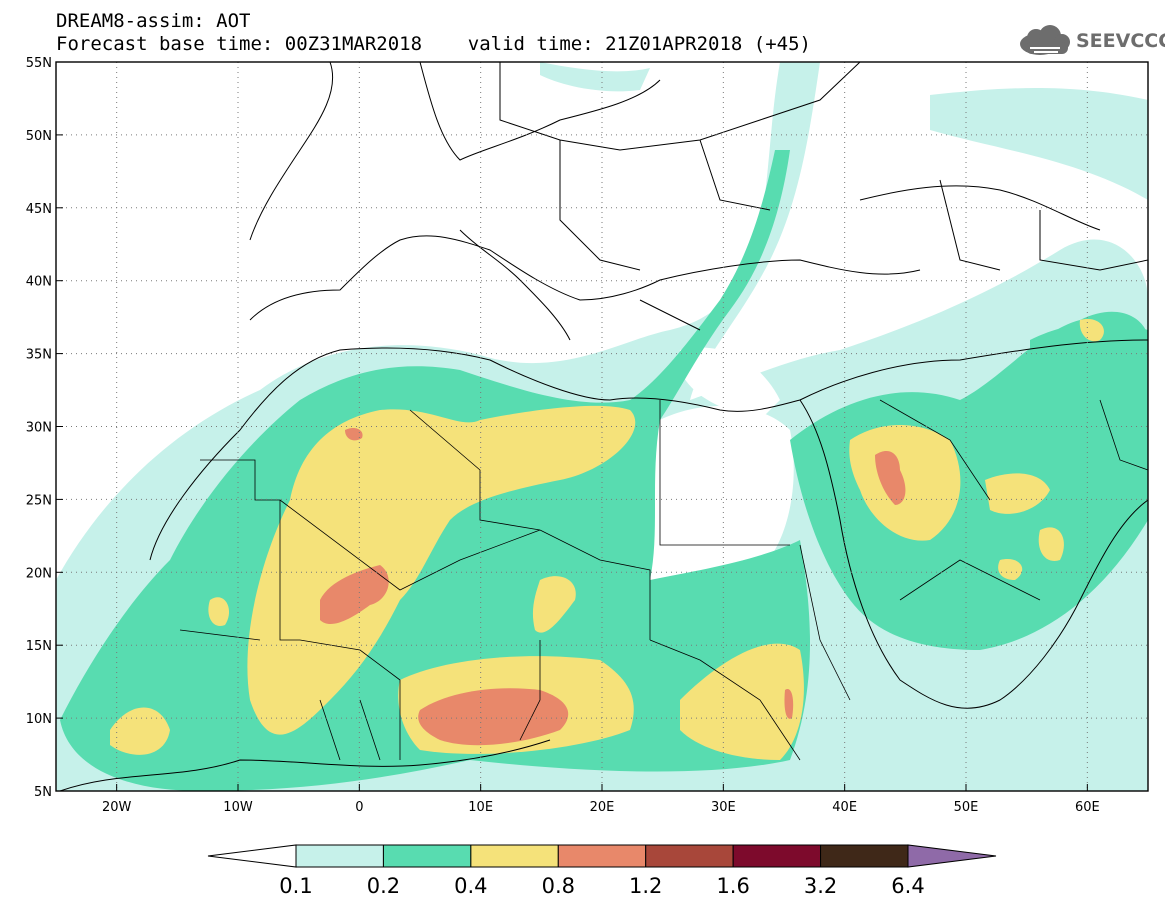 The image size is (1165, 905). What do you see at coordinates (39, 500) in the screenshot?
I see `lat-tick-label: 25N` at bounding box center [39, 500].